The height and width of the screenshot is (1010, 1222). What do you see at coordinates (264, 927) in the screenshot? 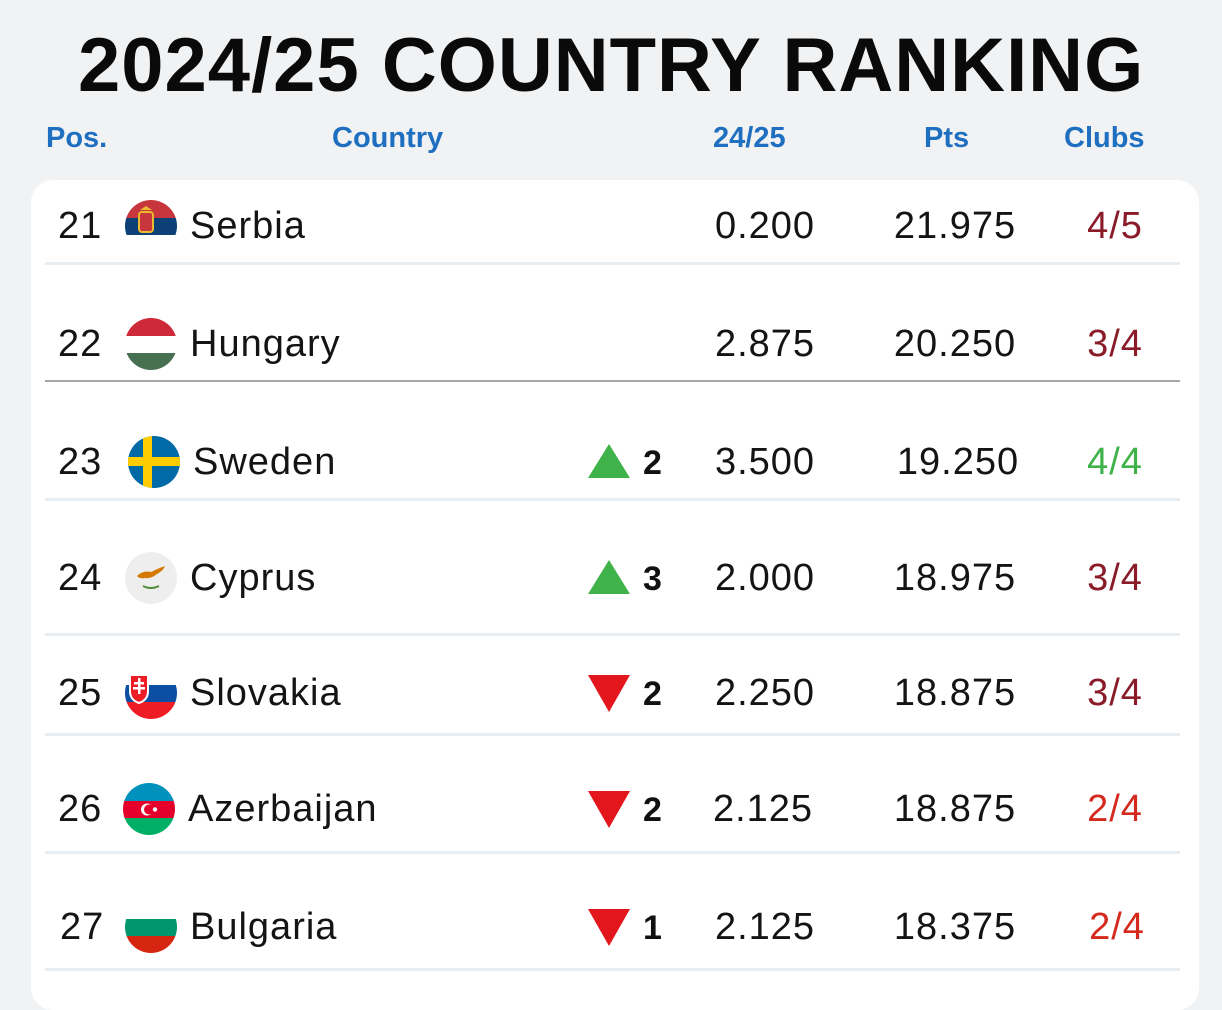
I see `country-name: Bulgaria` at bounding box center [264, 927].